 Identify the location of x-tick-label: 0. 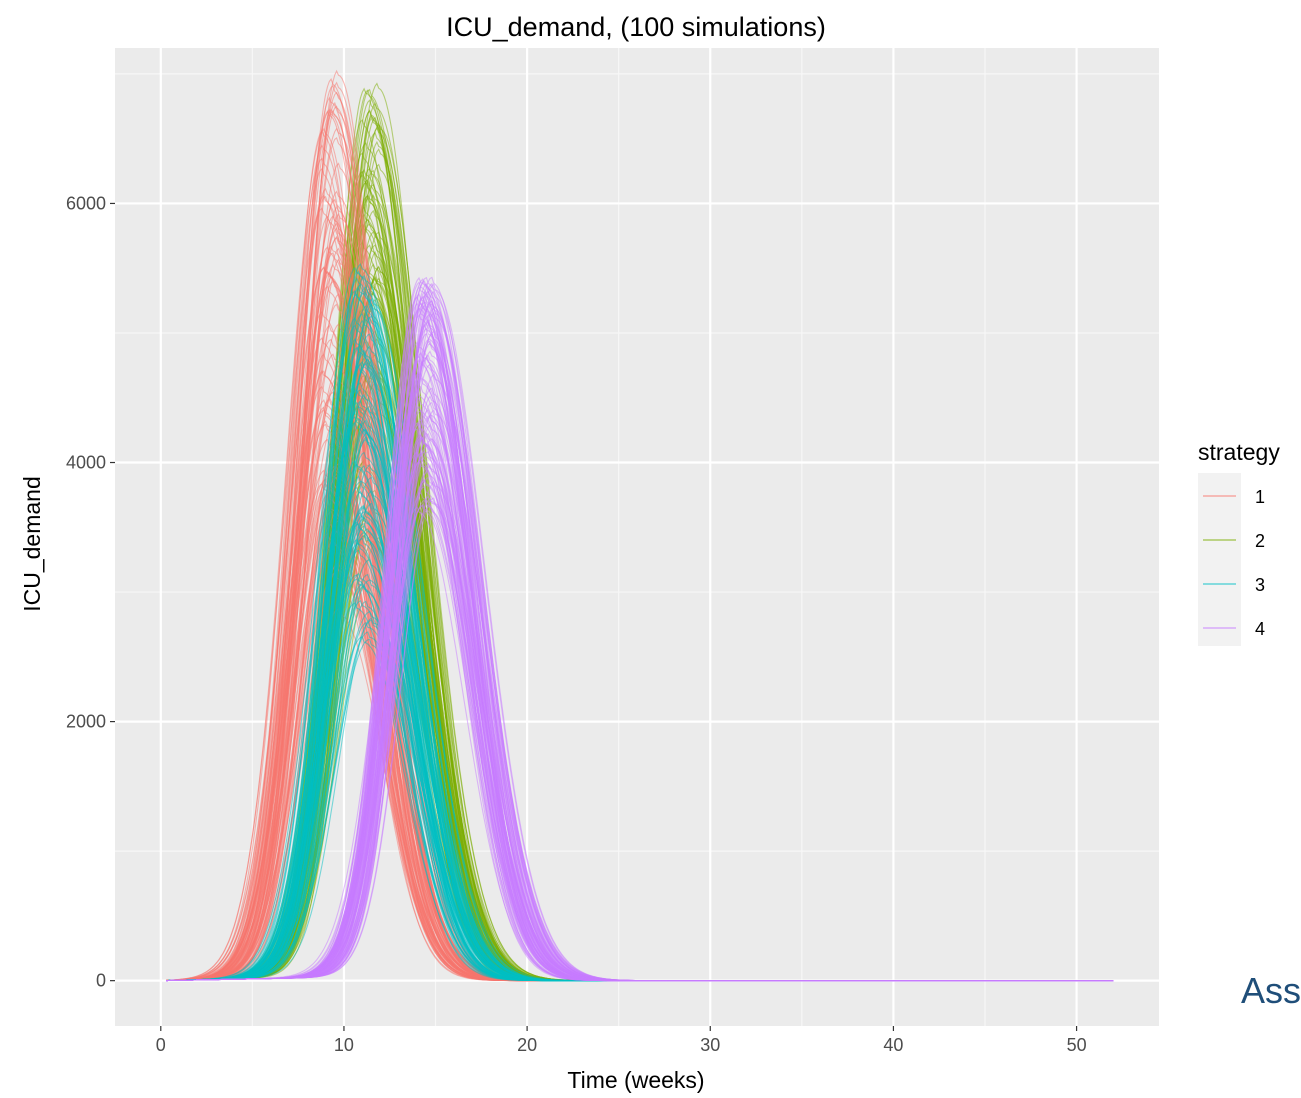
(161, 1045).